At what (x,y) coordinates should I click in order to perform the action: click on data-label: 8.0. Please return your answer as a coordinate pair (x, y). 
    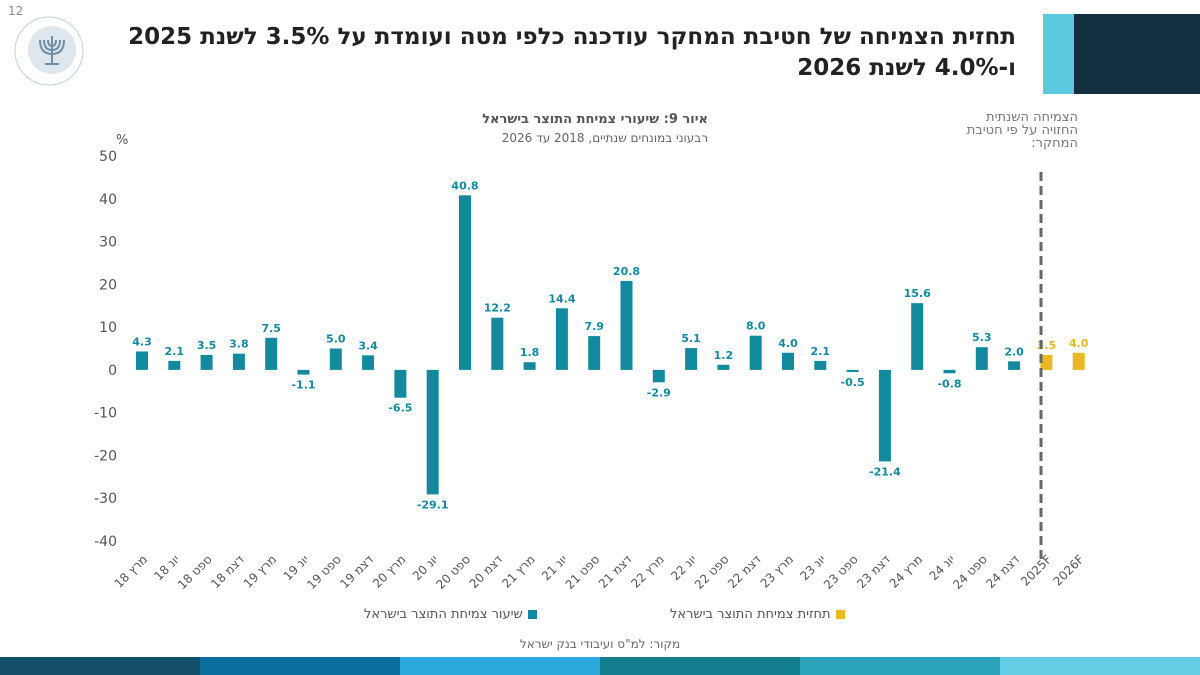
    Looking at the image, I should click on (756, 326).